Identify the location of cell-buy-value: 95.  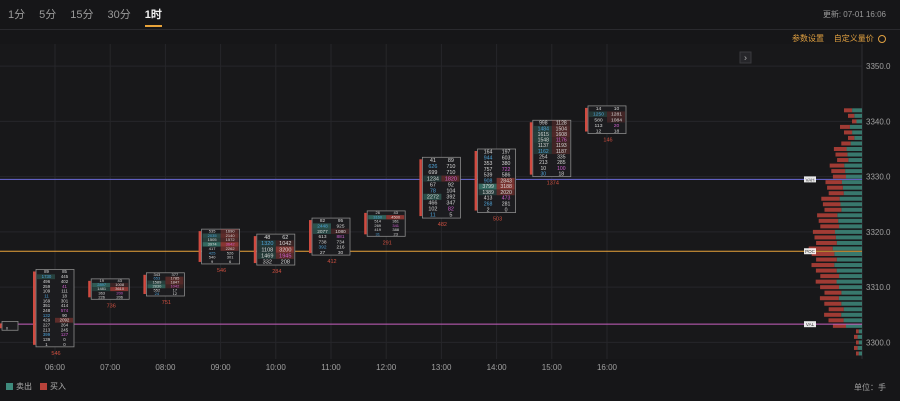
(341, 221).